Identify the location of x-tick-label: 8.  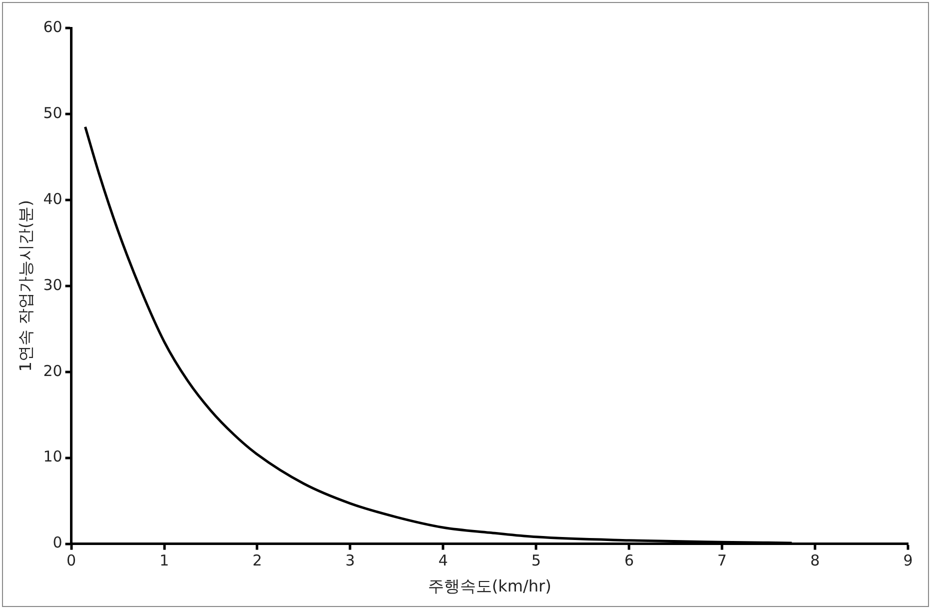
(815, 561).